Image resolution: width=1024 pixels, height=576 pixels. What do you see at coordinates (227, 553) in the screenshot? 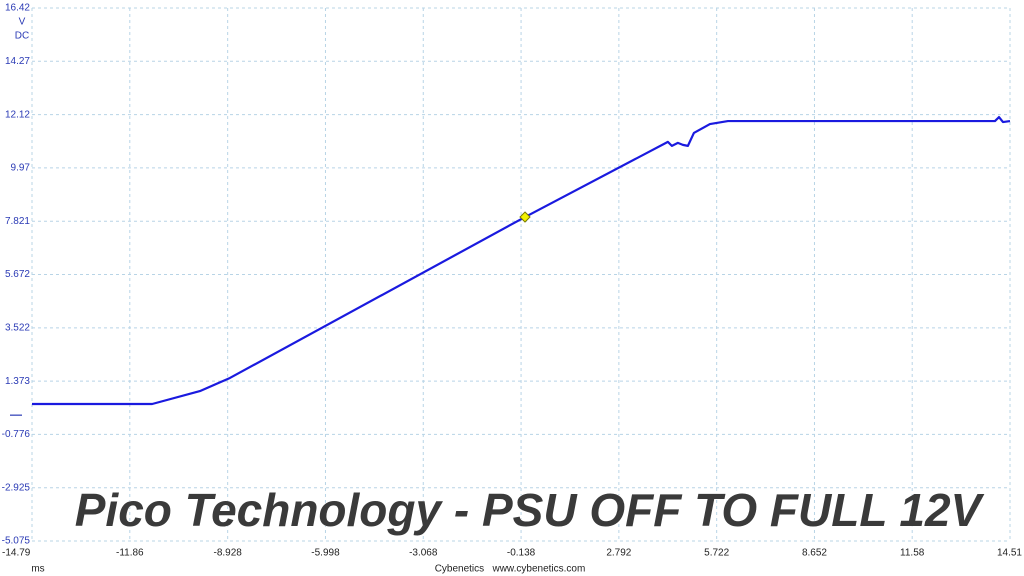
I see `x-tick-label: -8.928` at bounding box center [227, 553].